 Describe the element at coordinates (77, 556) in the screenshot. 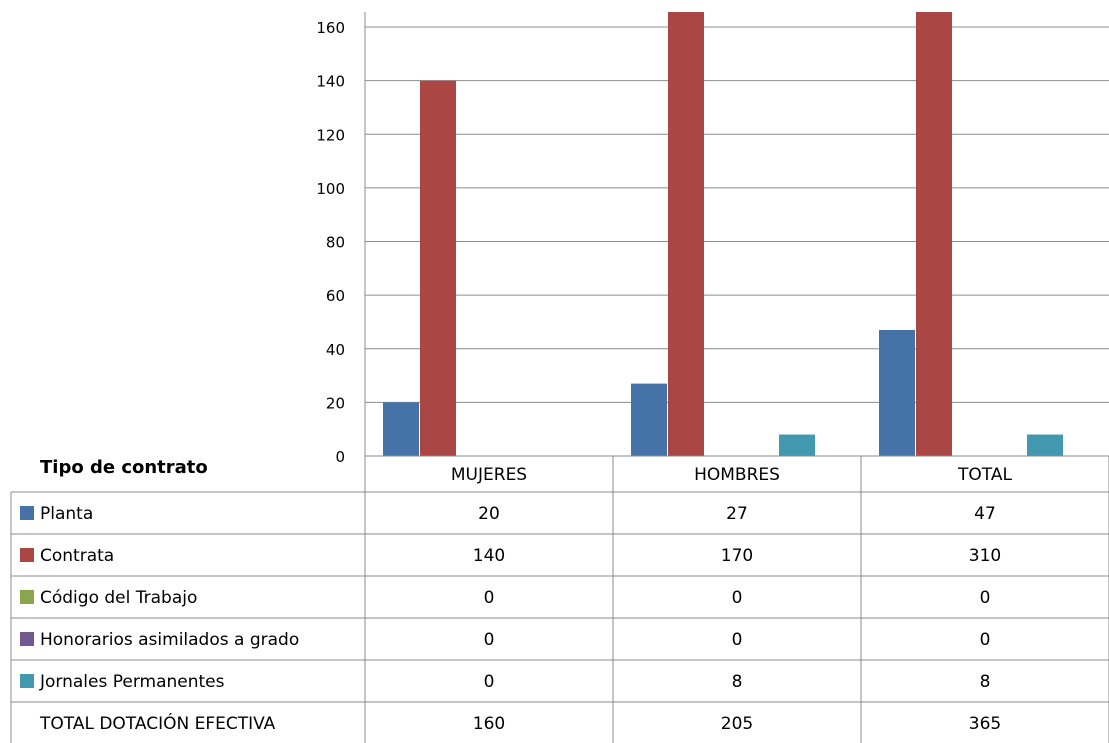

I see `table-row-label-2: Contrata` at that location.